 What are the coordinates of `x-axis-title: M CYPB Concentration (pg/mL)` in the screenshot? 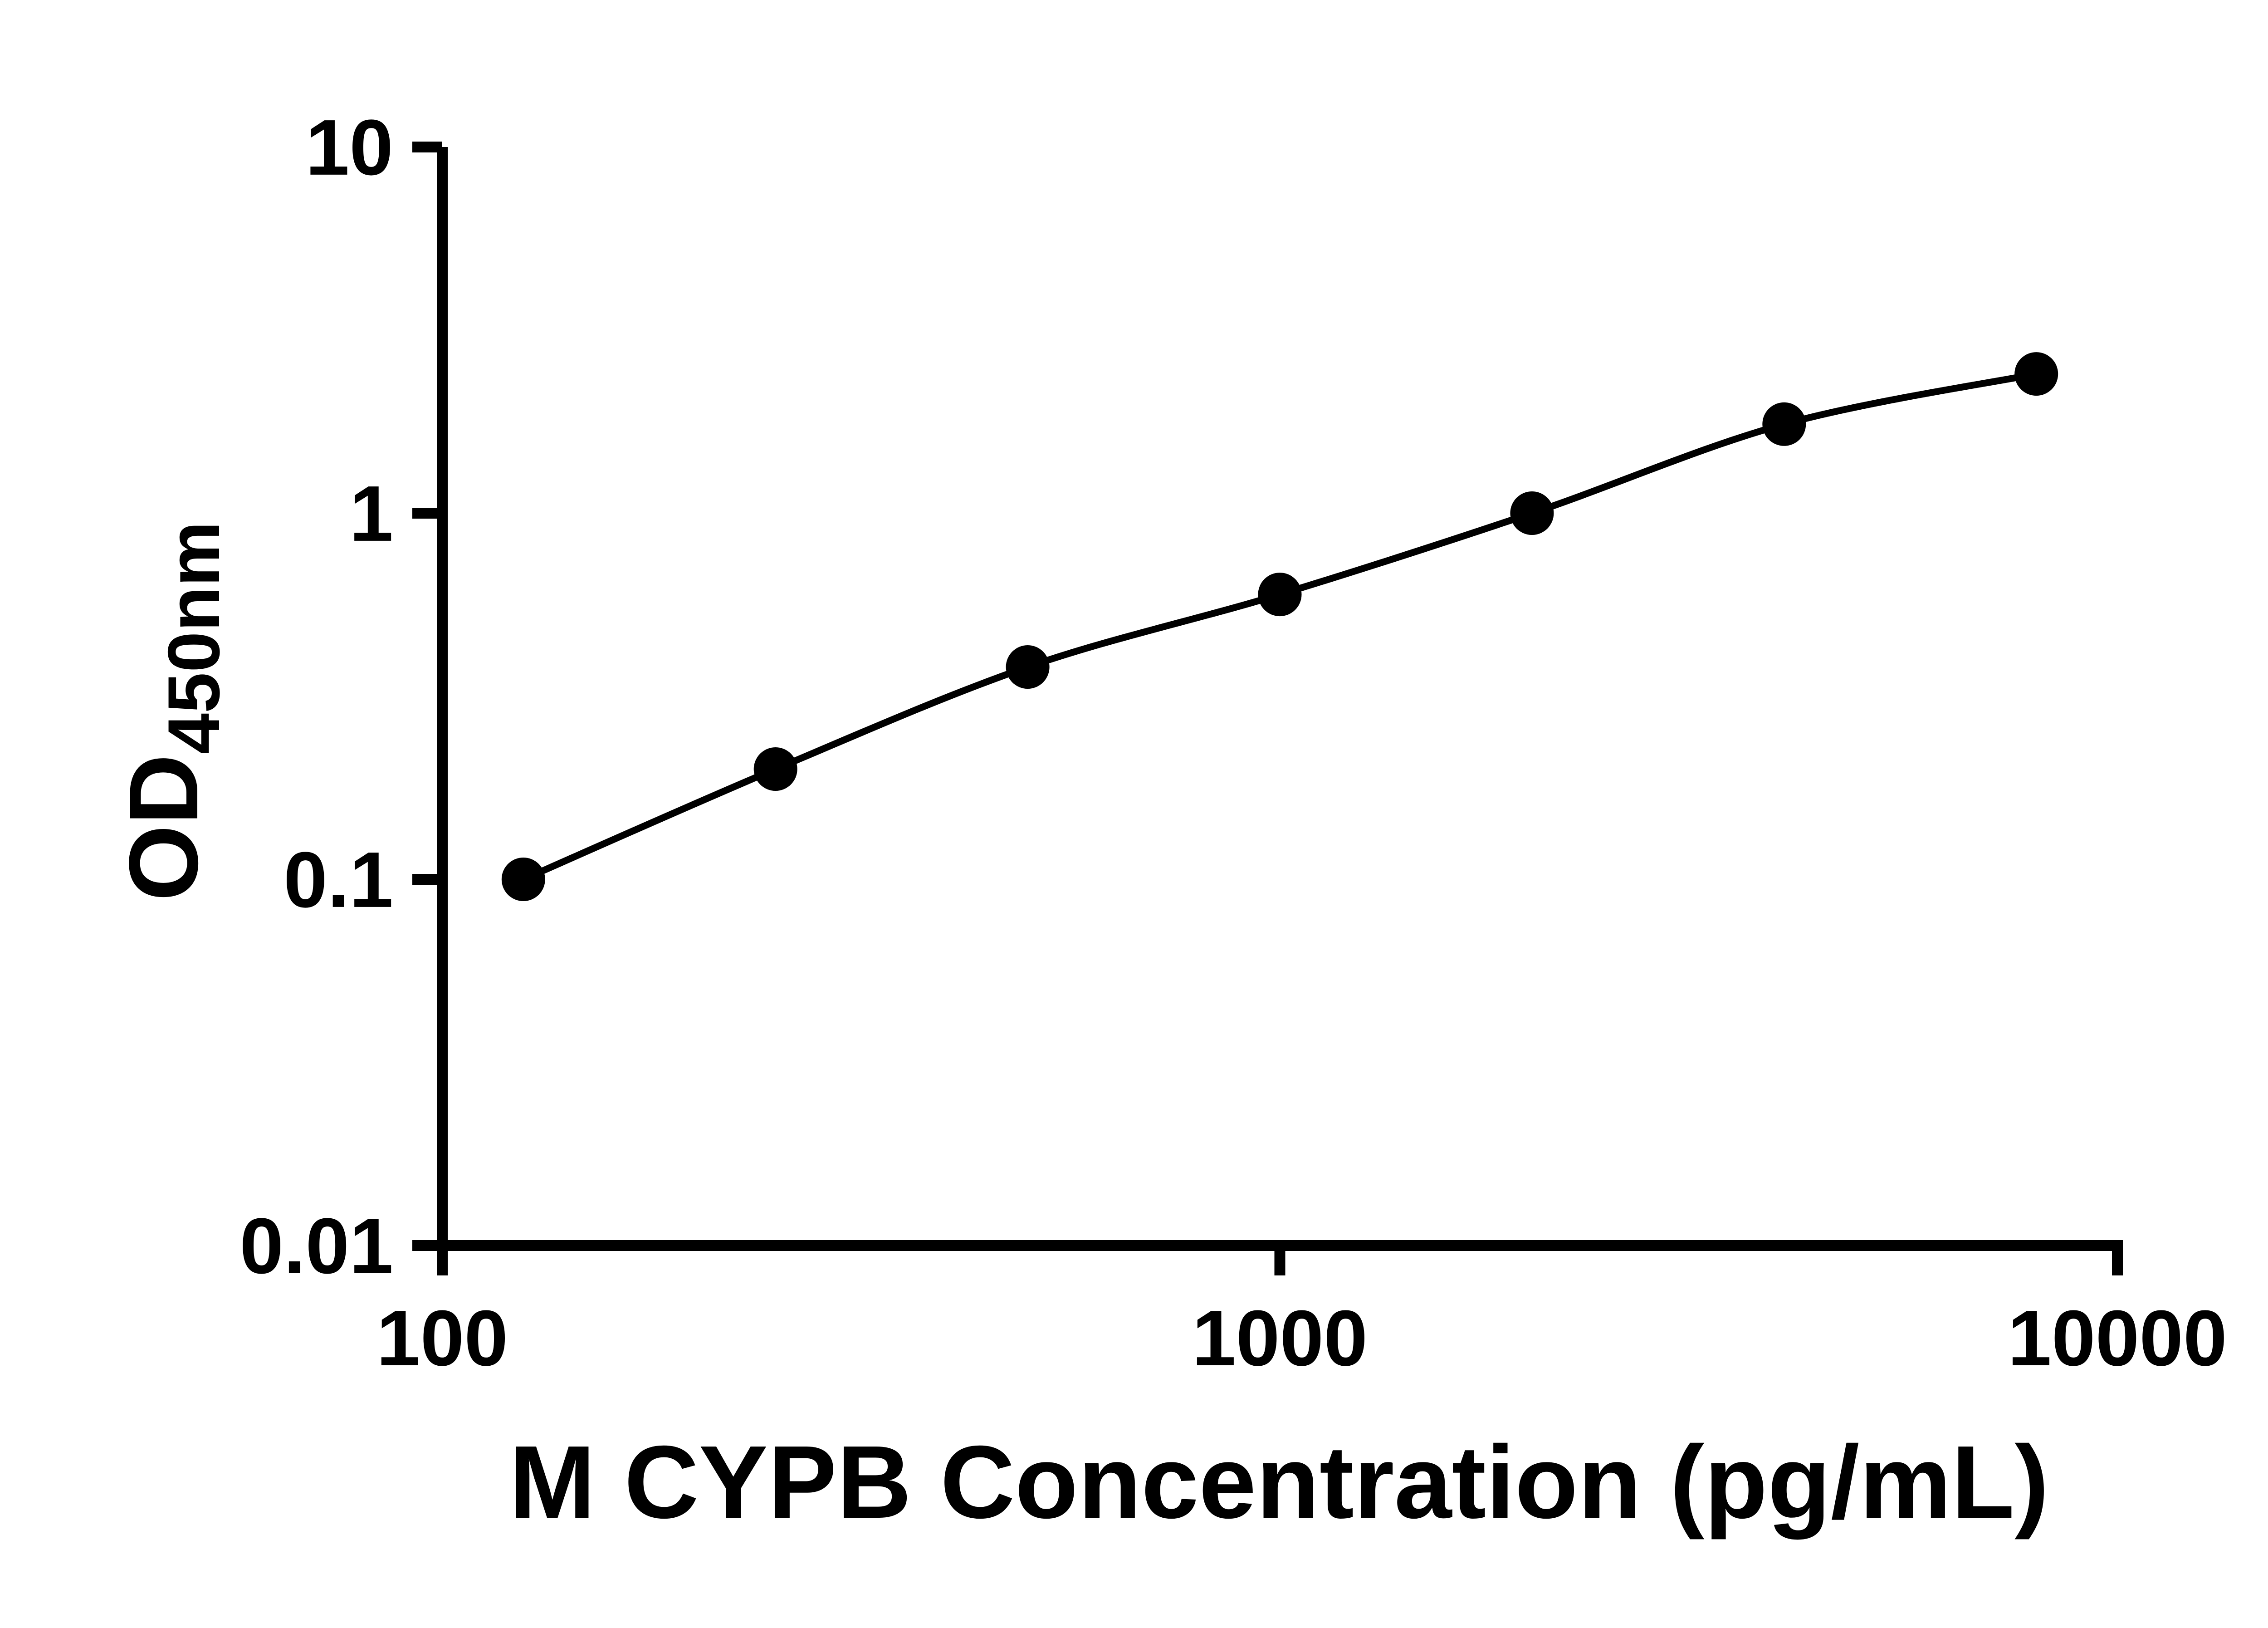 It's located at (1279, 1482).